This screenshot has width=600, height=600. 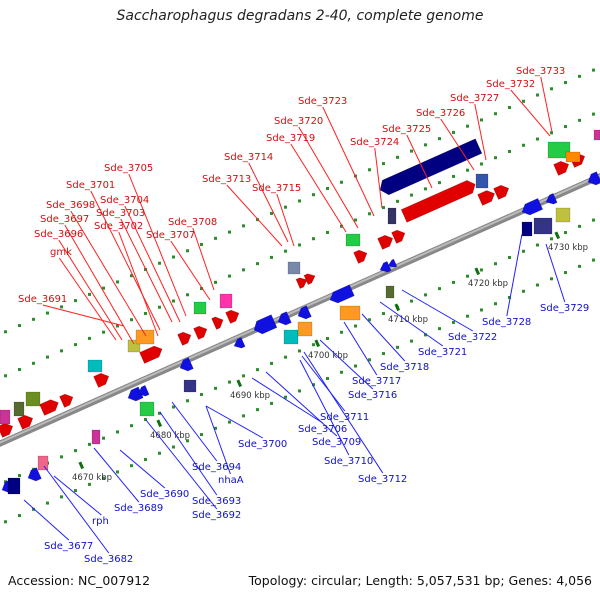 What do you see at coordinates (248, 157) in the screenshot?
I see `gene-label-upper: Sde_3714` at bounding box center [248, 157].